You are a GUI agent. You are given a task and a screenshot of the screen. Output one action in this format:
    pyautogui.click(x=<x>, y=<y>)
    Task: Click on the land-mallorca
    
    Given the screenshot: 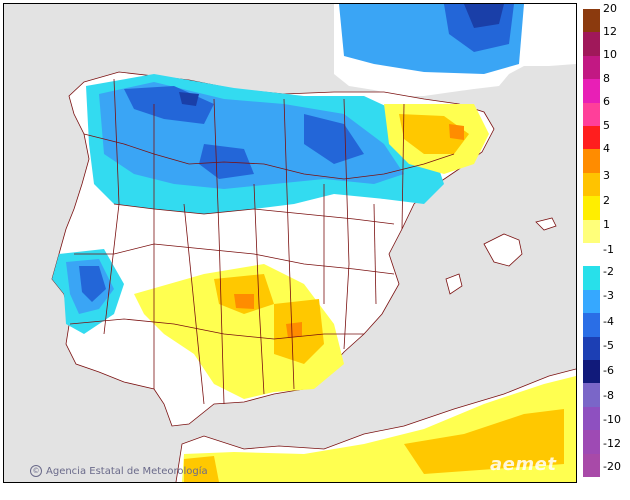 What is the action you would take?
    pyautogui.click(x=503, y=250)
    